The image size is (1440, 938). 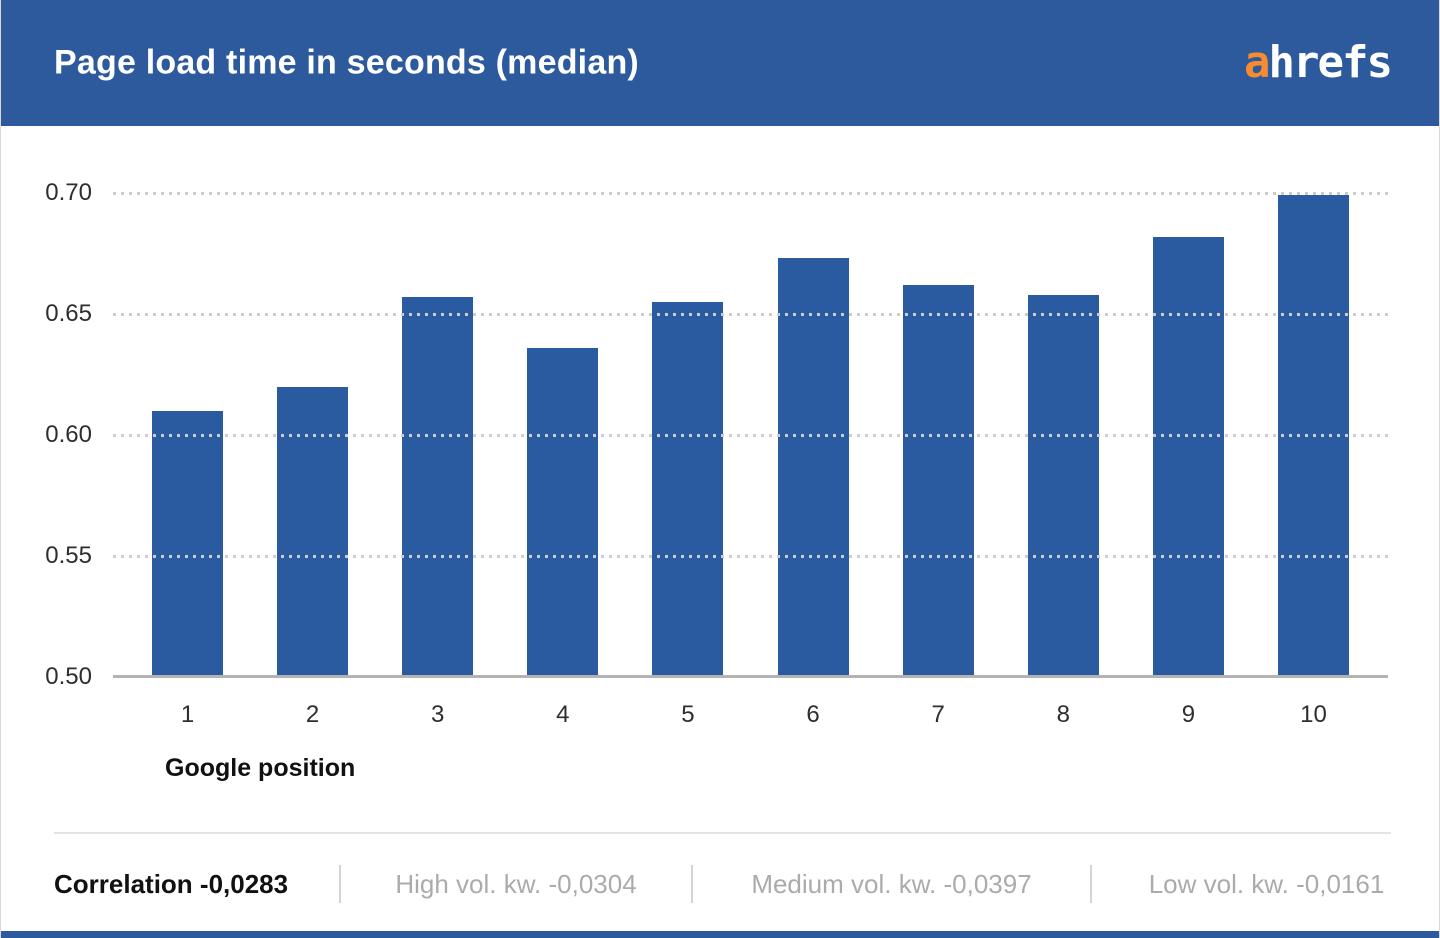 I want to click on x-tick-label: 9, so click(x=1188, y=714).